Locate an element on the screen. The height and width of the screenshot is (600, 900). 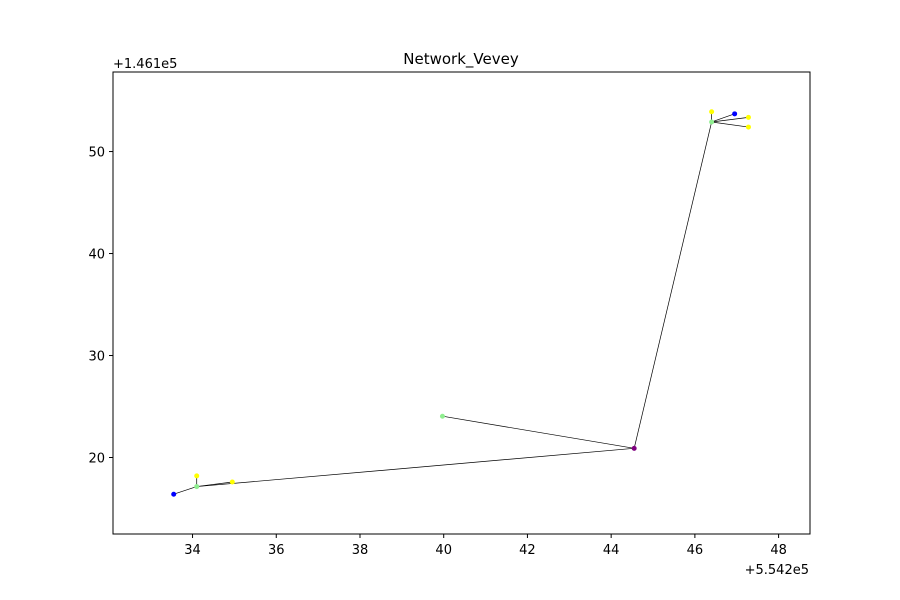
chart-title: Network_Vevey is located at coordinates (461, 59).